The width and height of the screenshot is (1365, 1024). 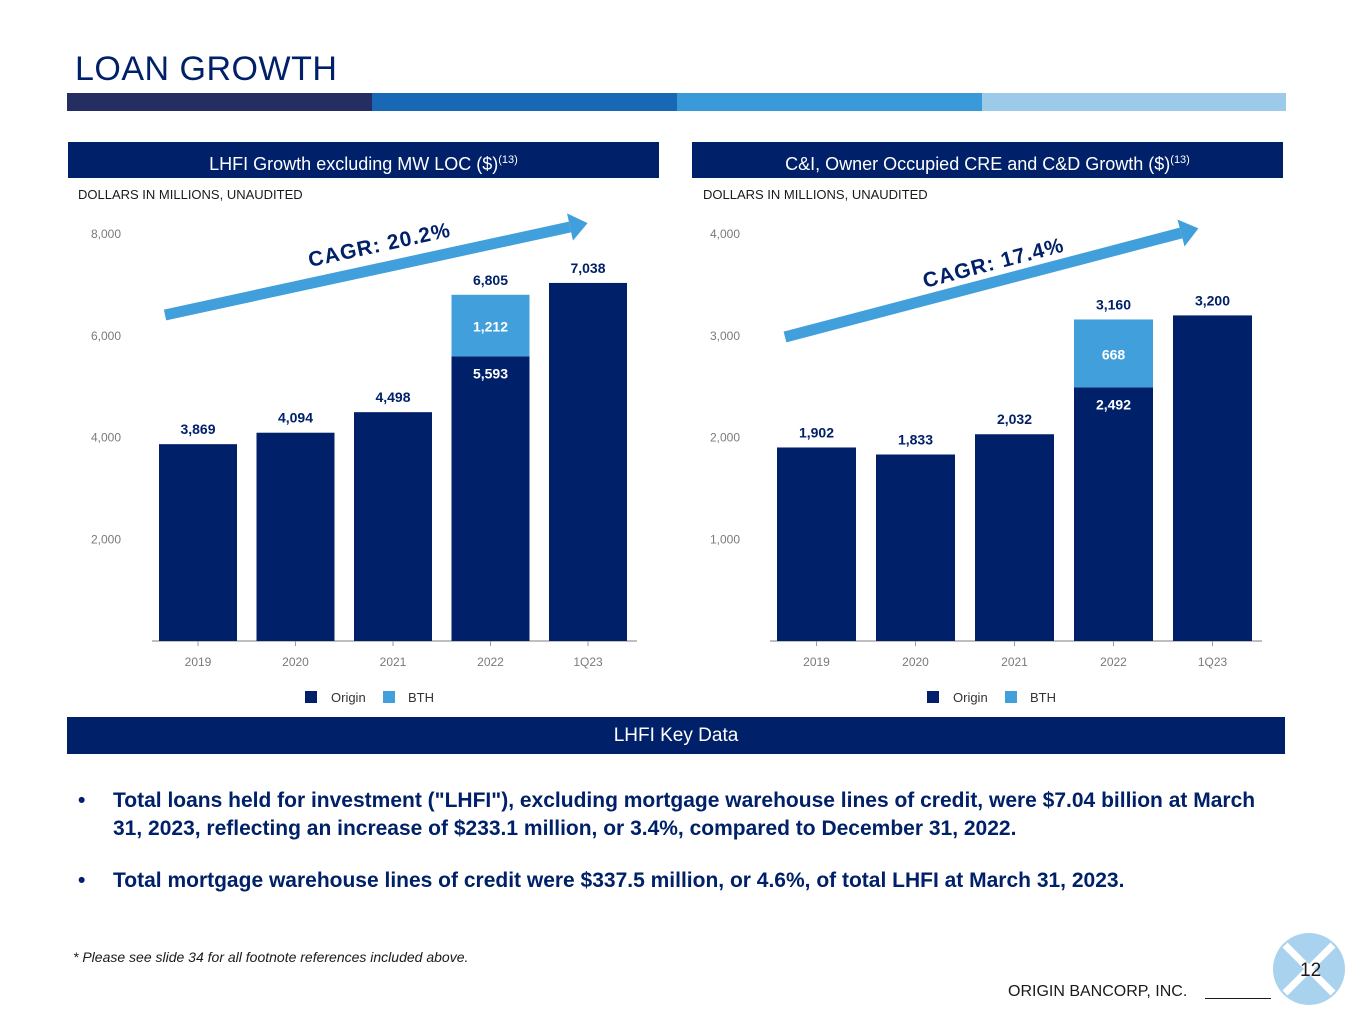 I want to click on total-label: 7,038, so click(x=587, y=268).